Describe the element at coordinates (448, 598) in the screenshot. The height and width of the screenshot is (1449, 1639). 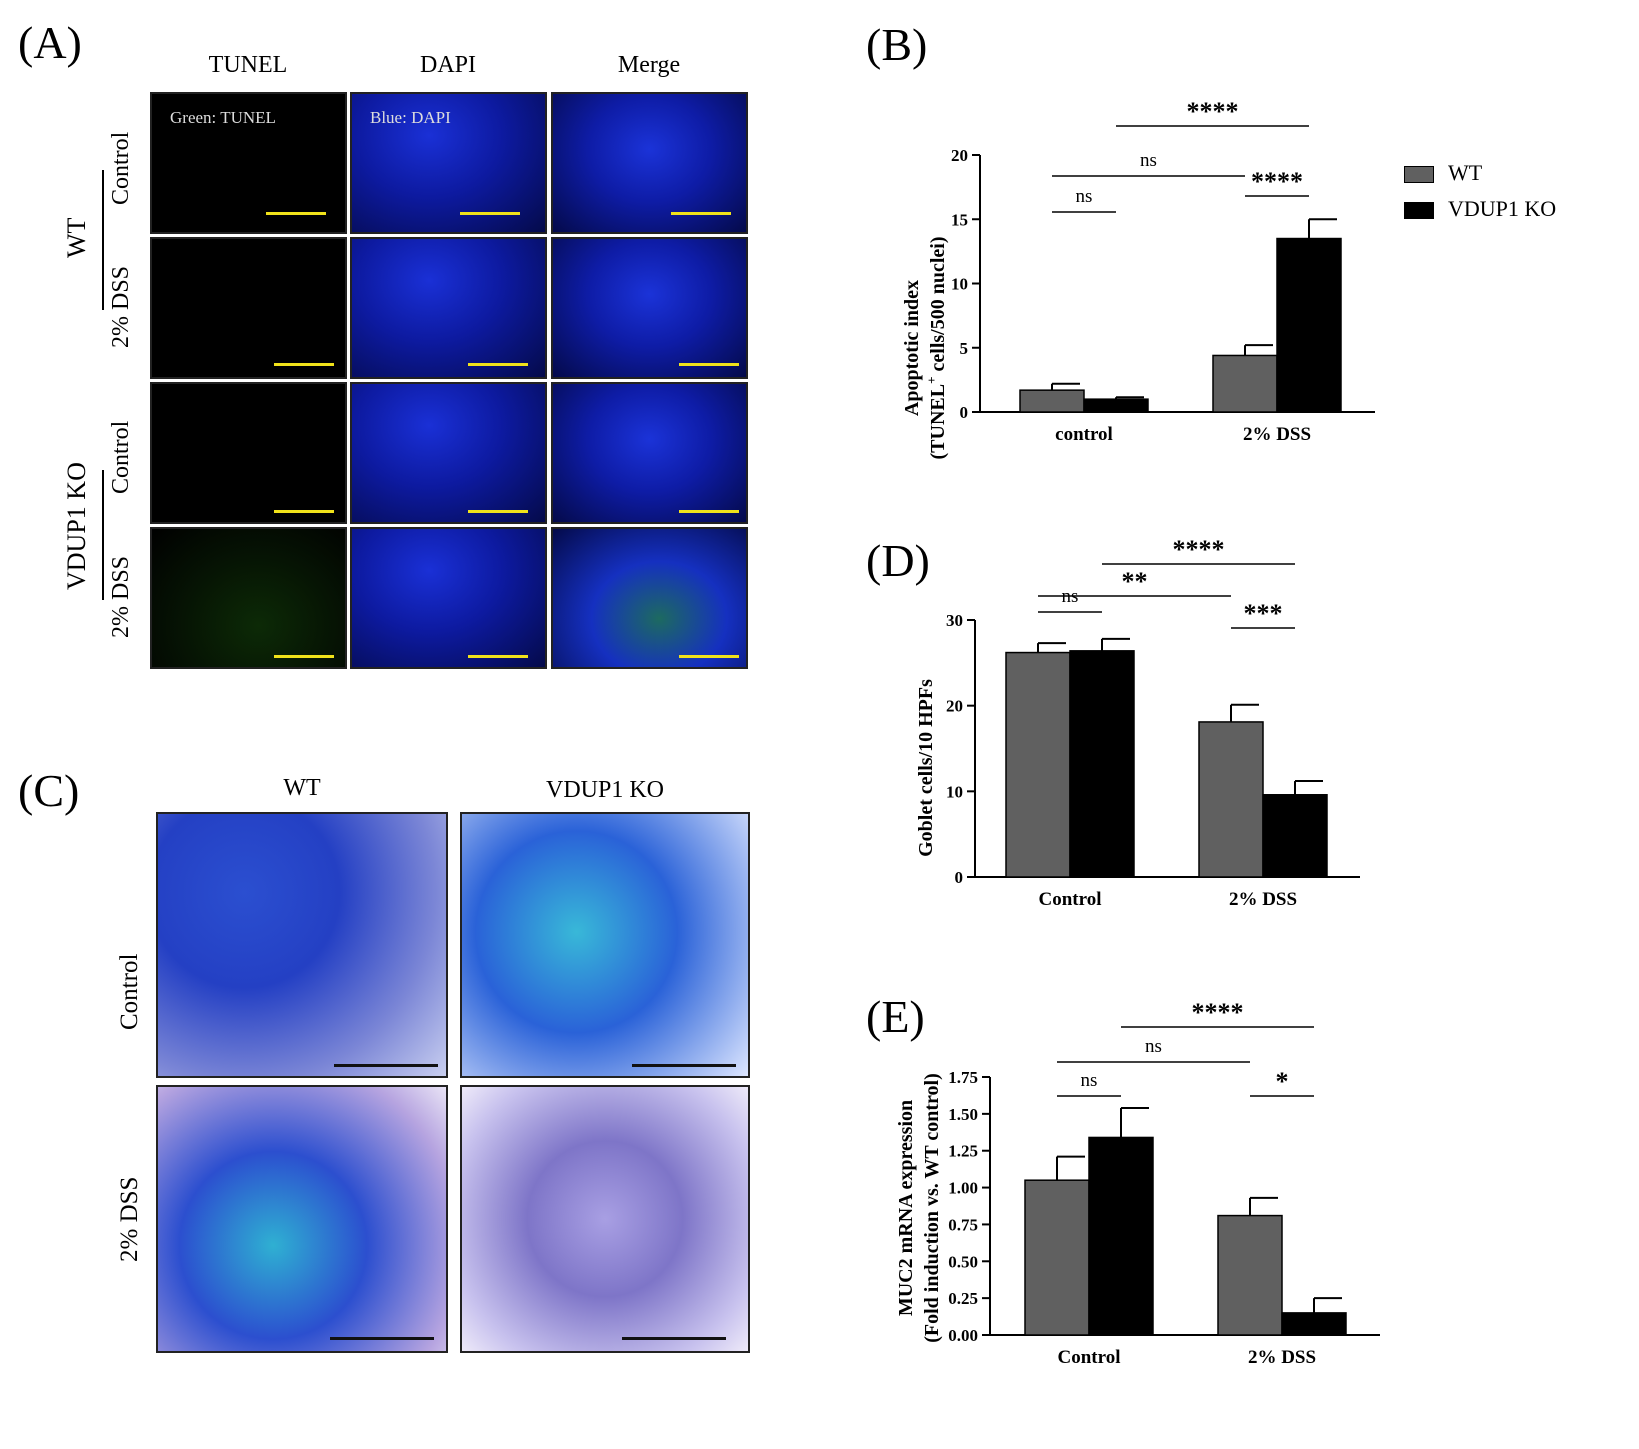
I see `micrograph-dapi-ko-dss` at that location.